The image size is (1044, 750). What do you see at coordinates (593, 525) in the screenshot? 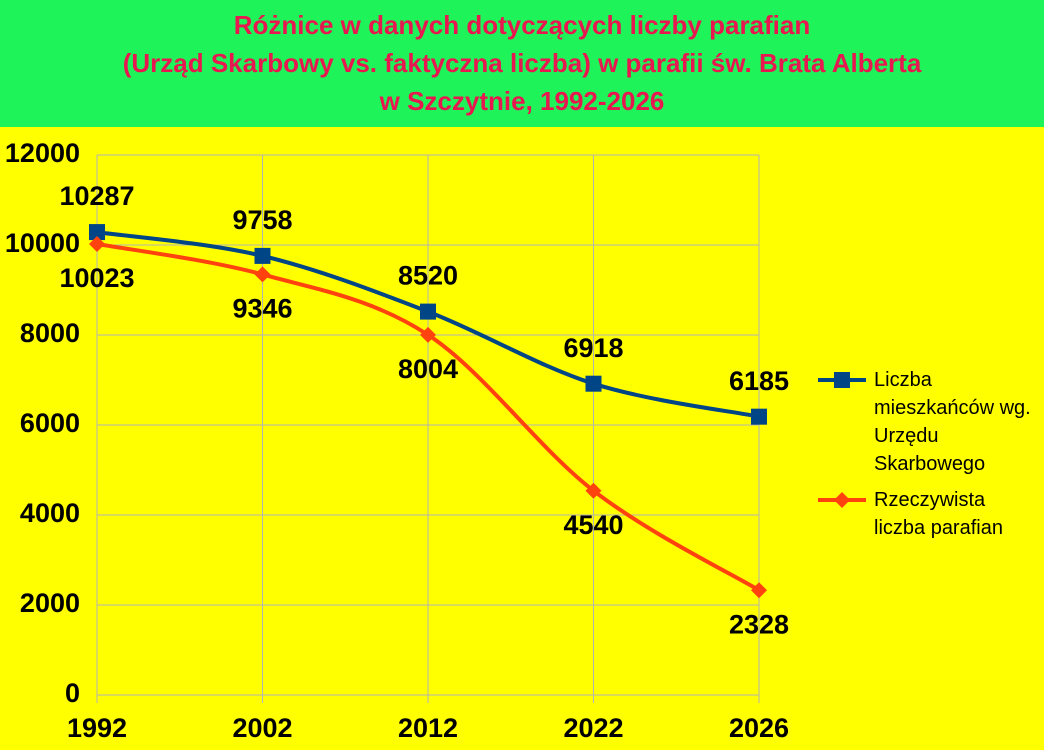
I see `data-label: 4540` at bounding box center [593, 525].